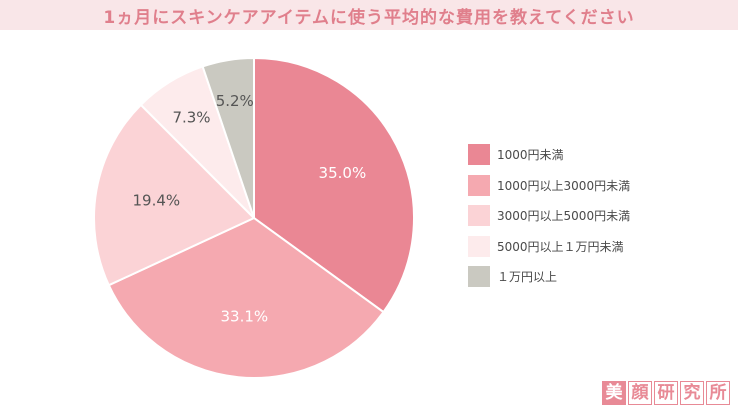 Image resolution: width=738 pixels, height=411 pixels. What do you see at coordinates (157, 201) in the screenshot?
I see `slice-value-label-3: 19.4%` at bounding box center [157, 201].